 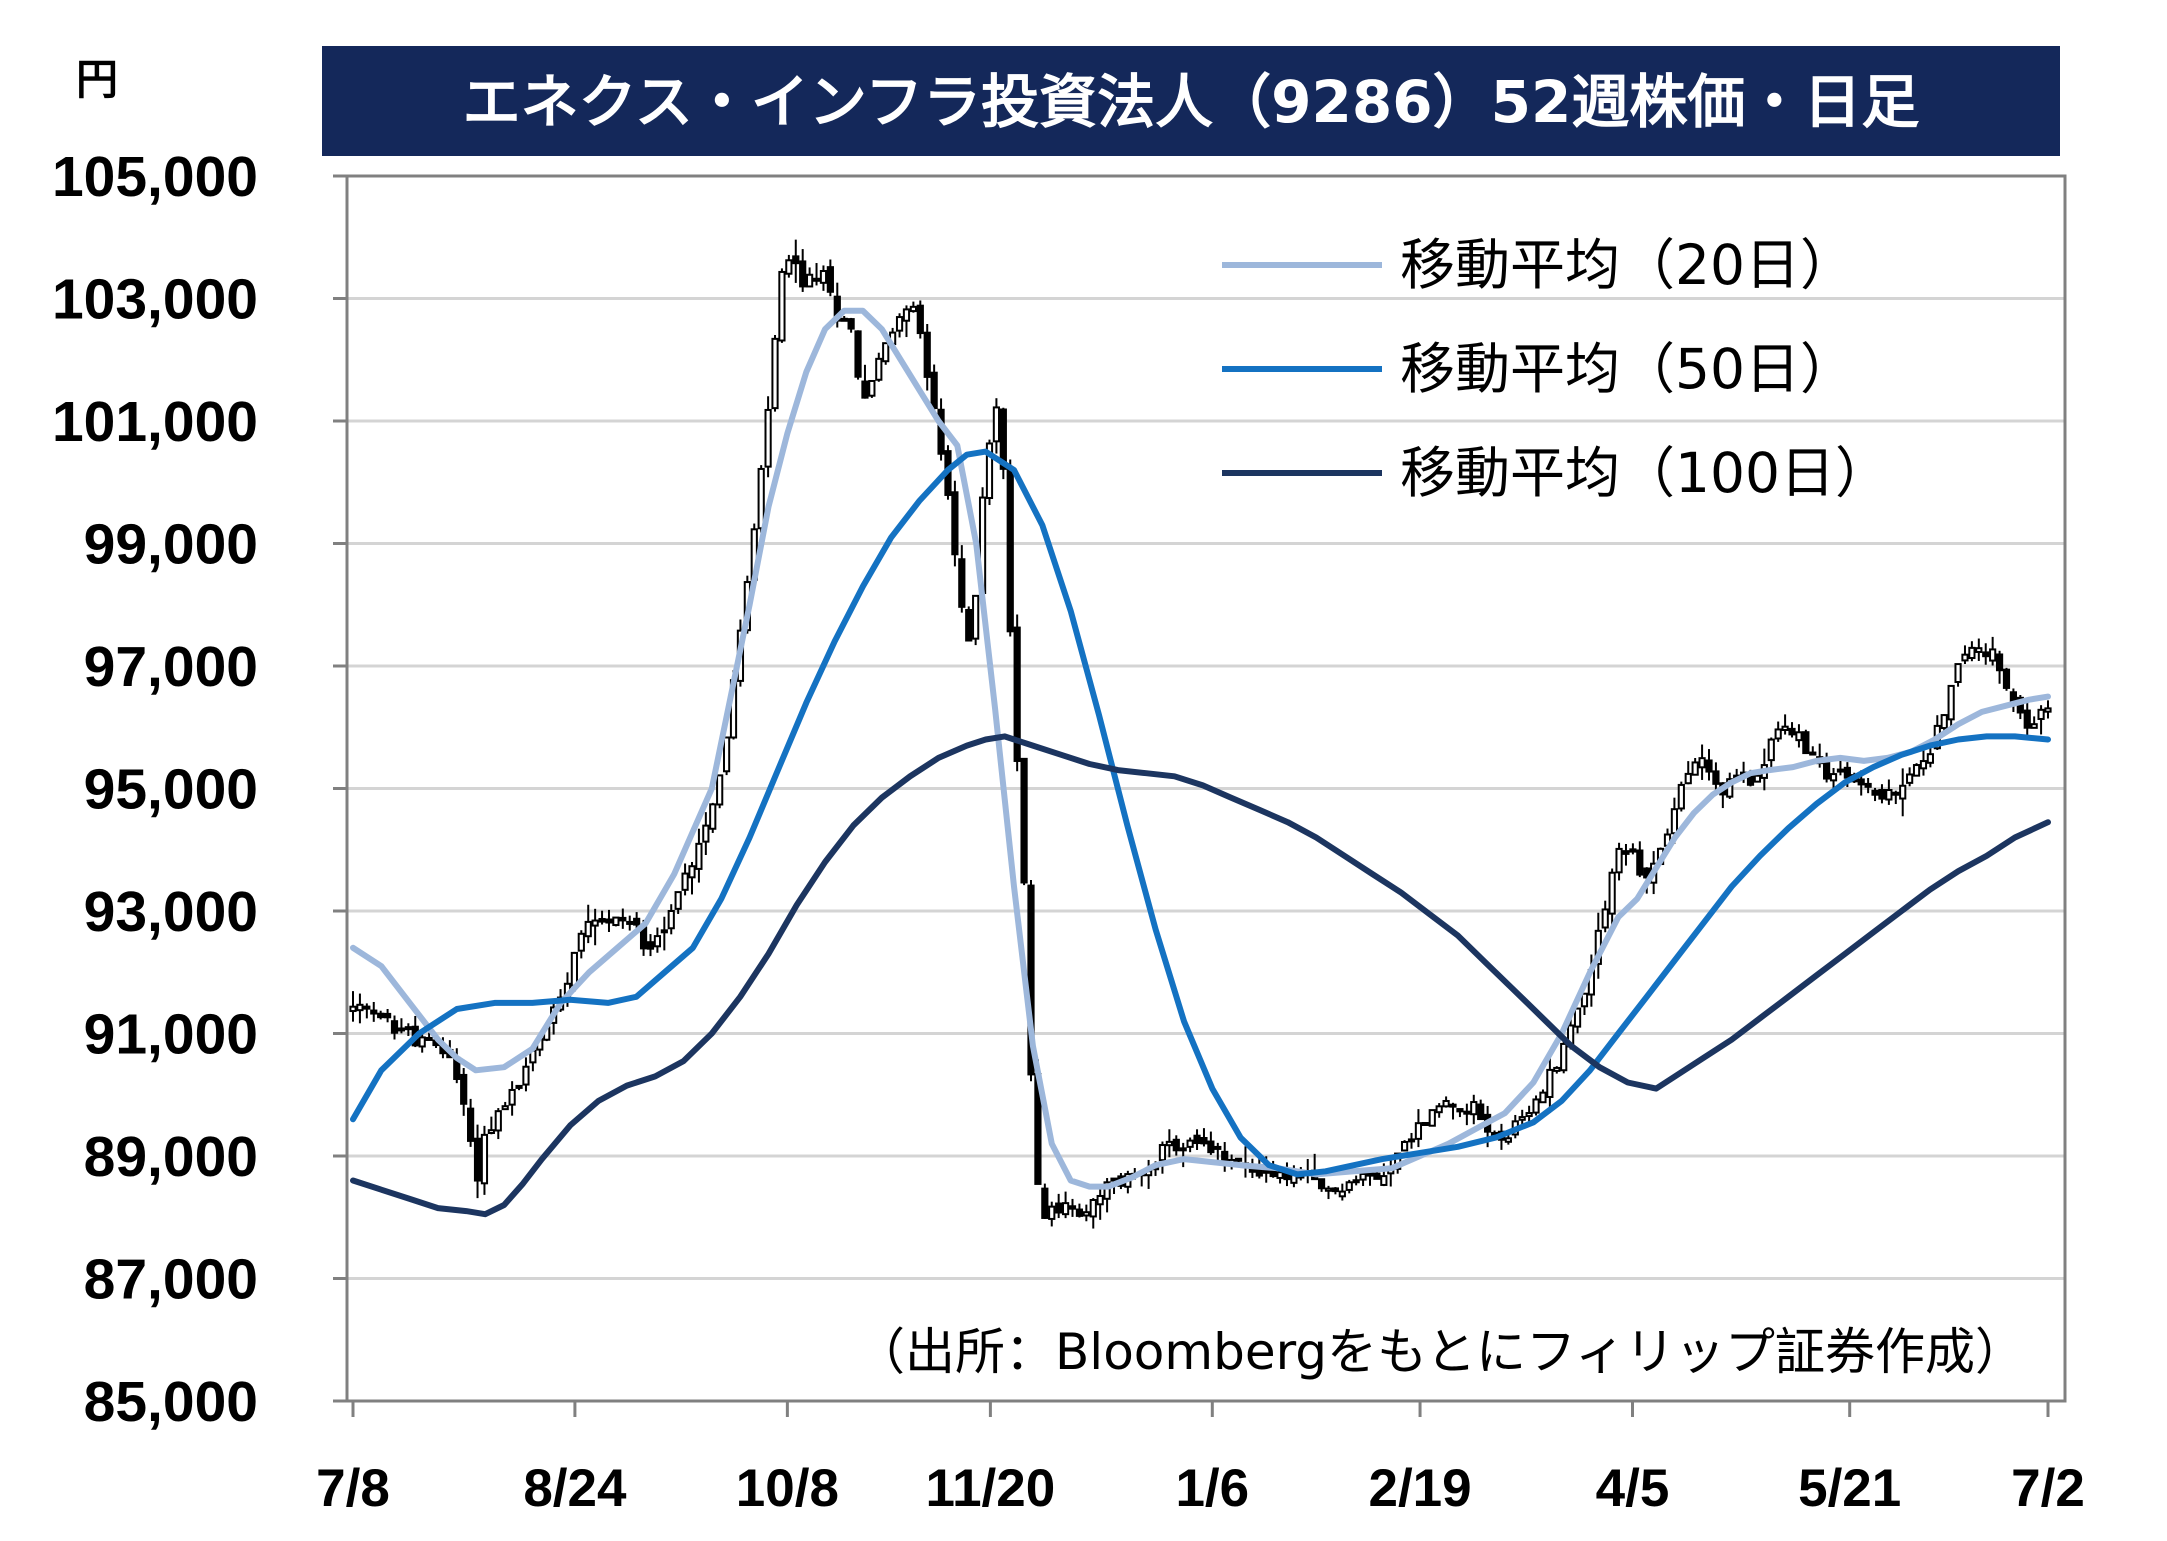 I want to click on x-tick-label: 7/2, so click(x=2048, y=1488).